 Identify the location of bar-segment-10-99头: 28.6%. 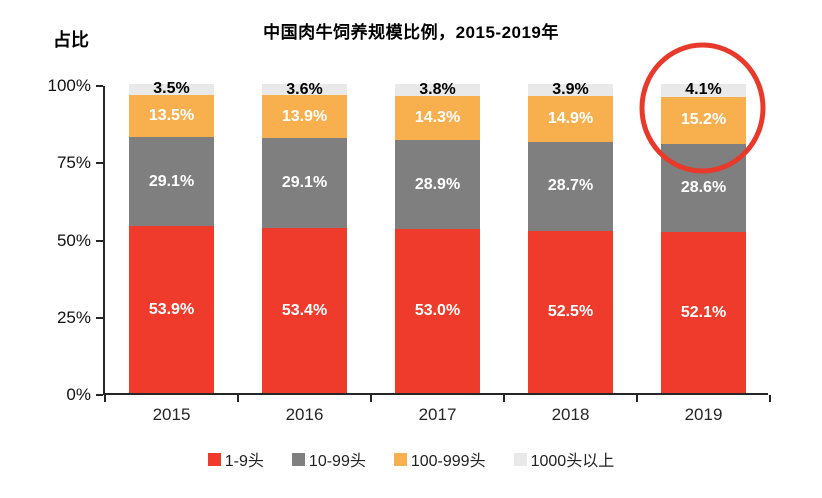
(703, 188).